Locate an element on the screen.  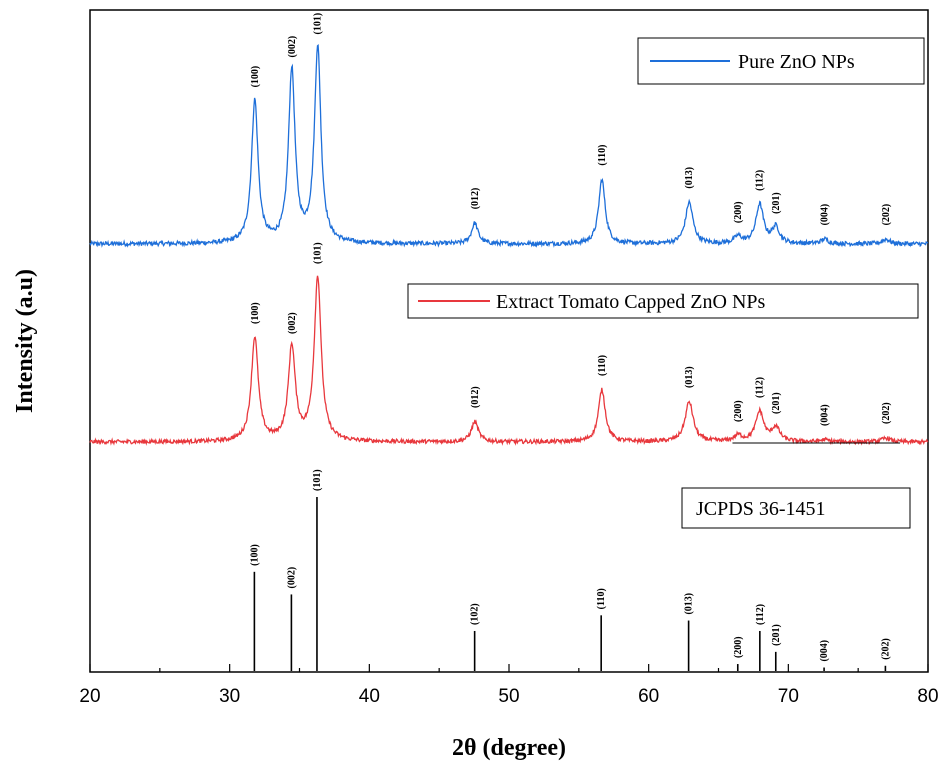
y-axis-label: Intensity (a.u) is located at coordinates (25, 341).